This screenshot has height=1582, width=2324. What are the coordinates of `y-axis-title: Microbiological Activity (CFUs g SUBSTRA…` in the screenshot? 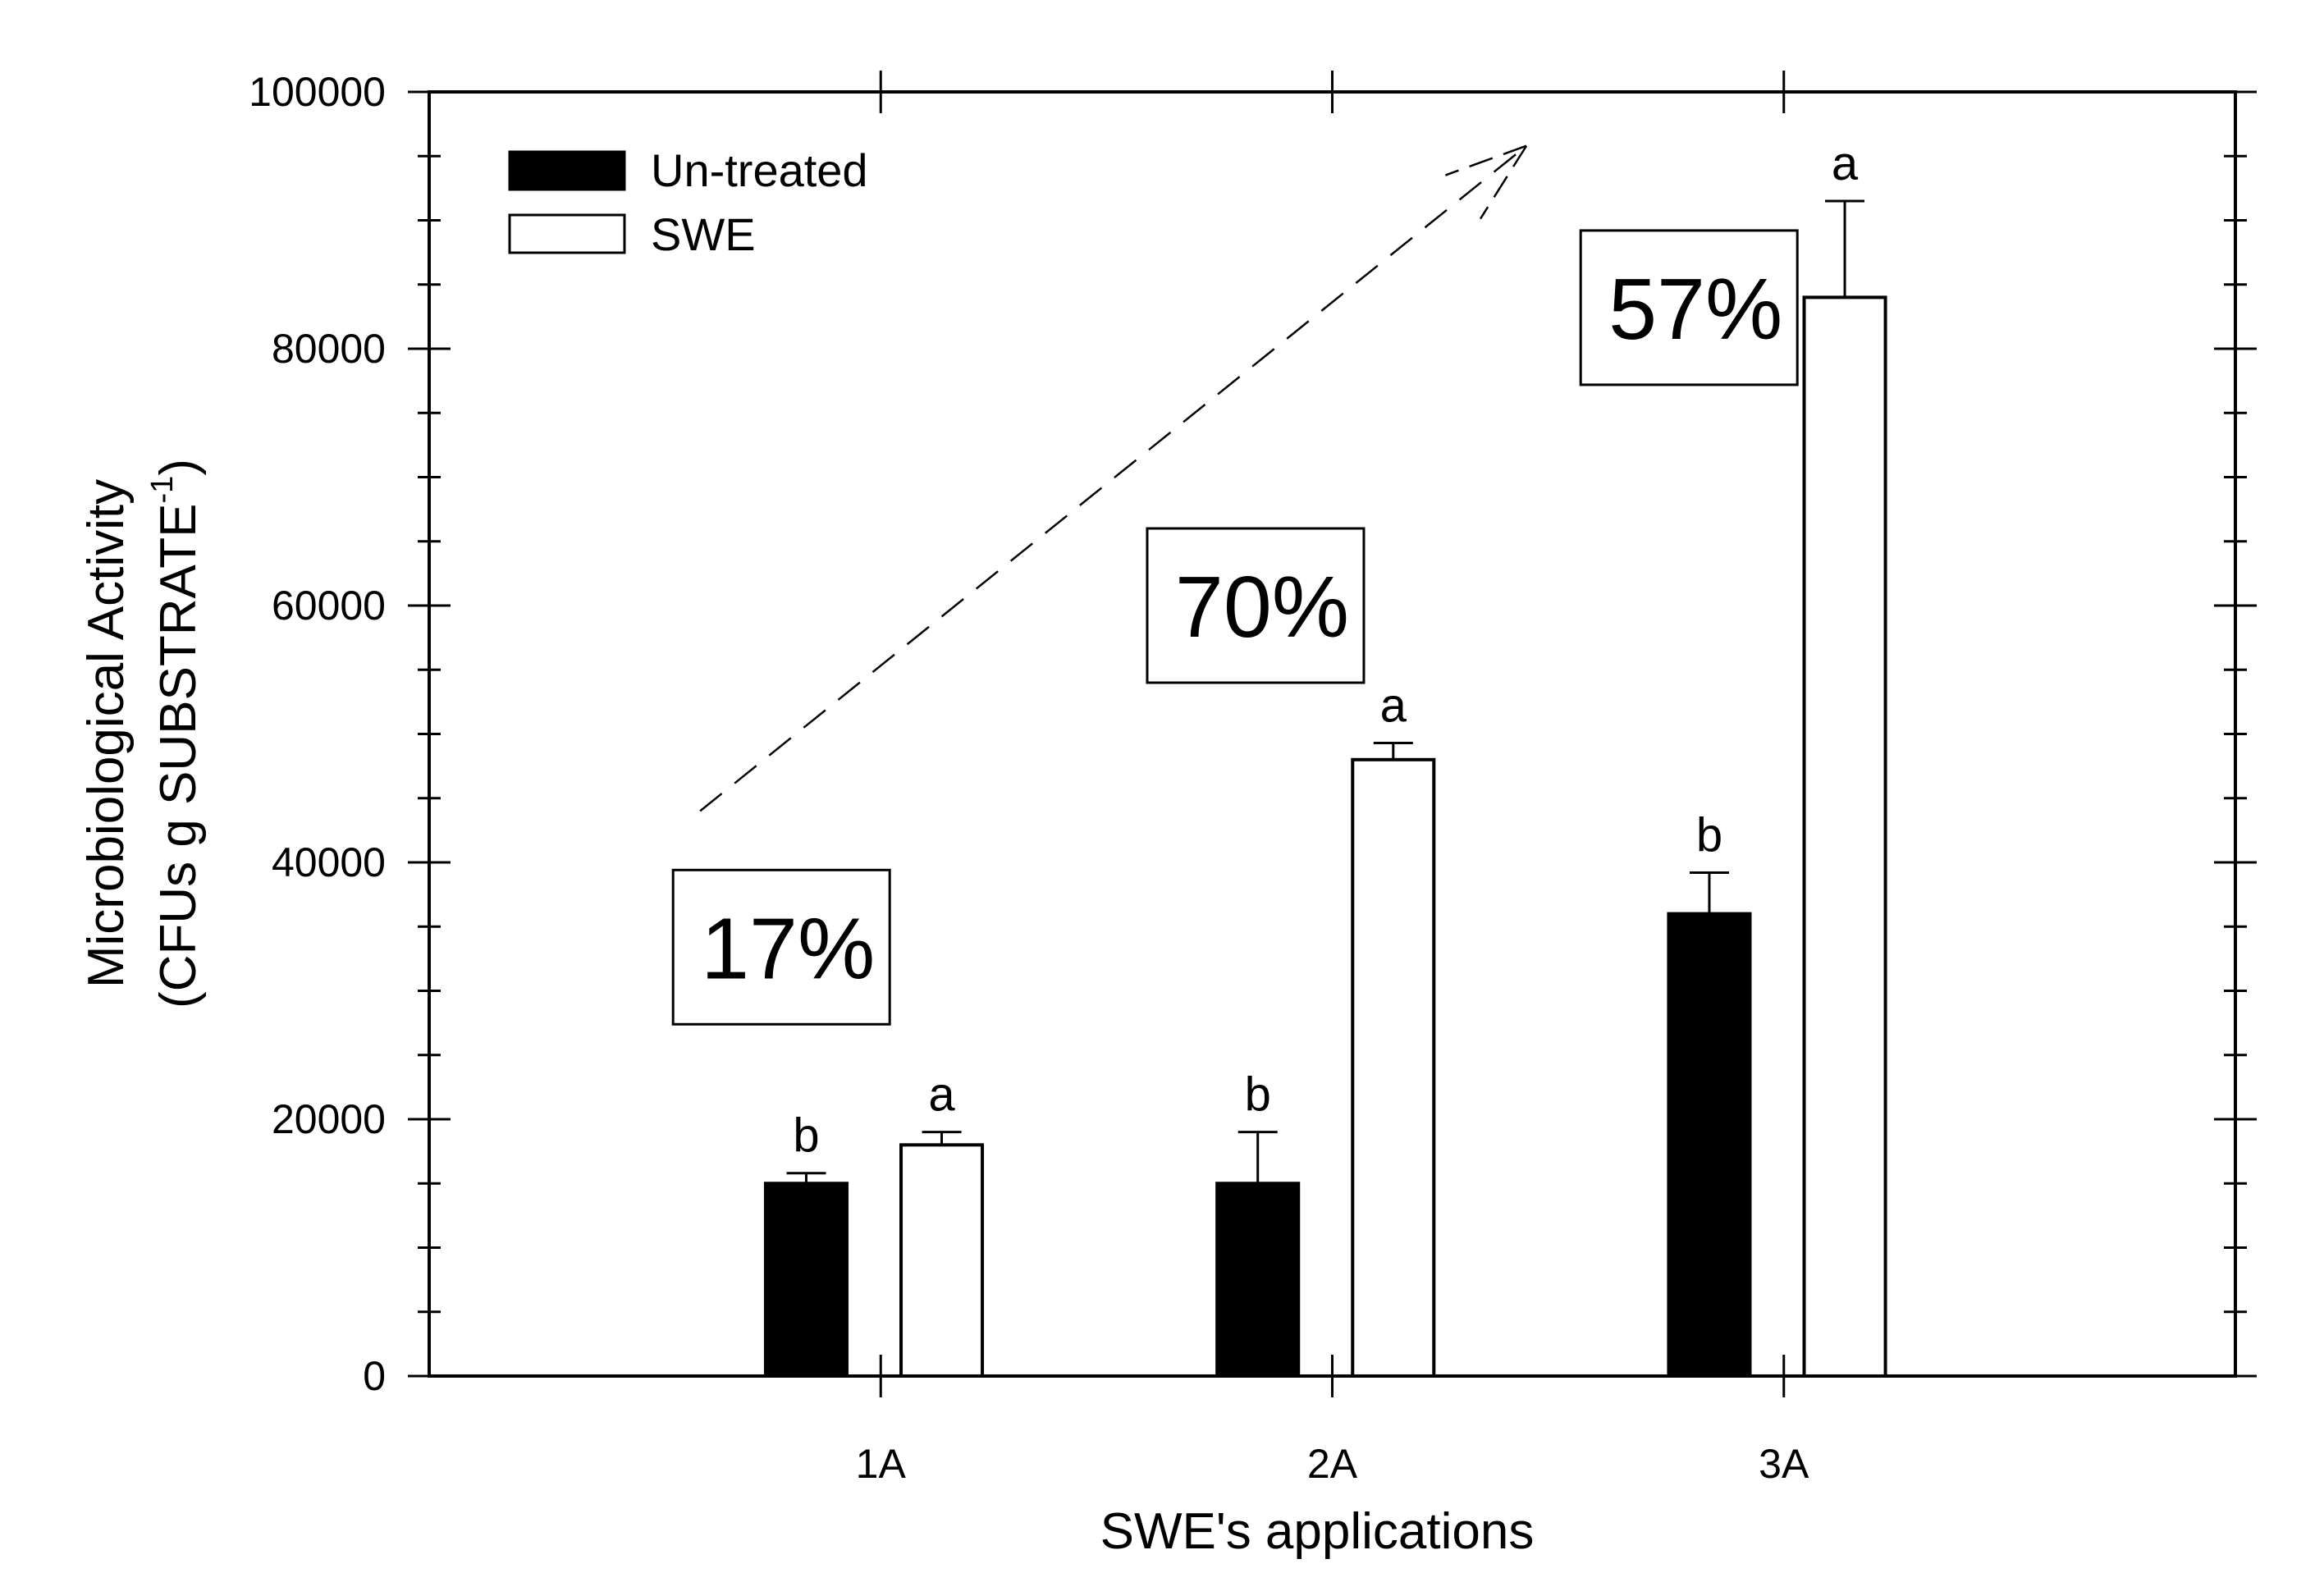 It's located at (142, 733).